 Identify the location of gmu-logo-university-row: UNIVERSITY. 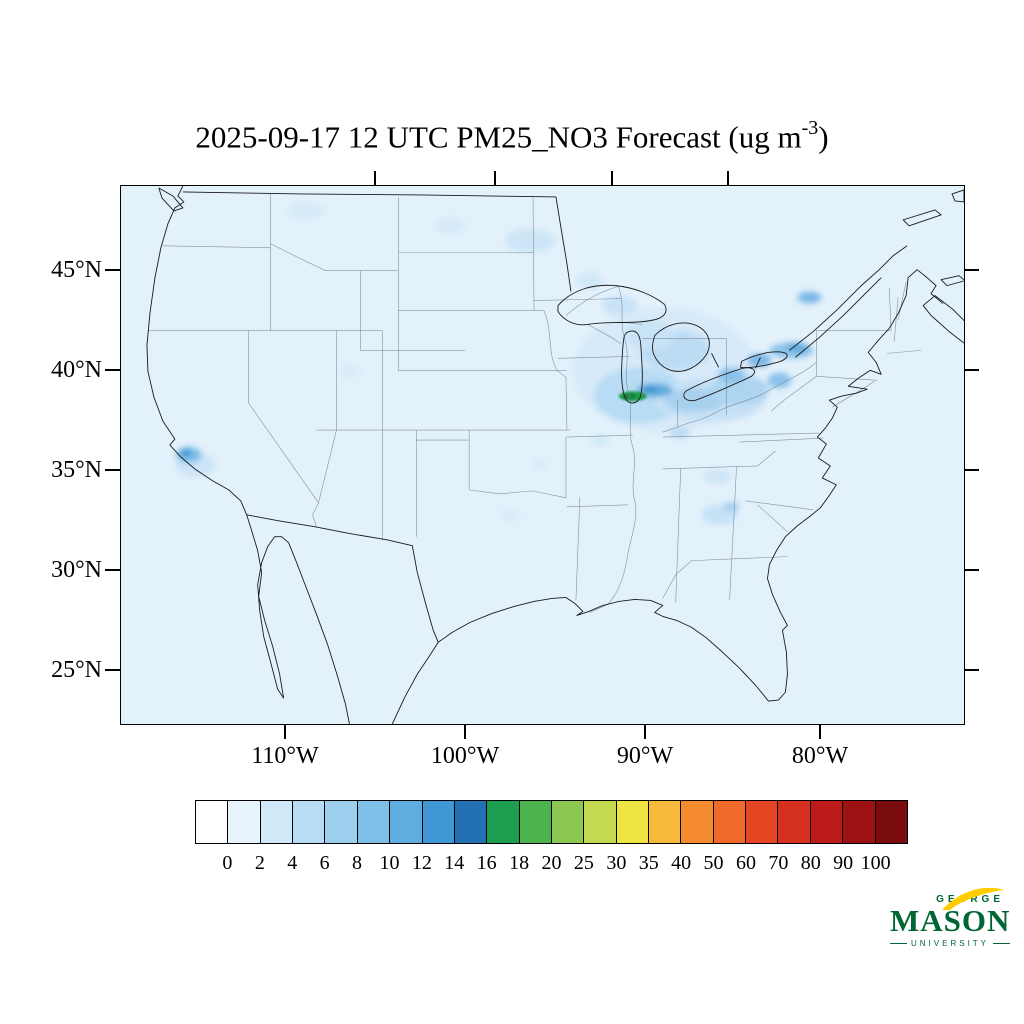
(950, 943).